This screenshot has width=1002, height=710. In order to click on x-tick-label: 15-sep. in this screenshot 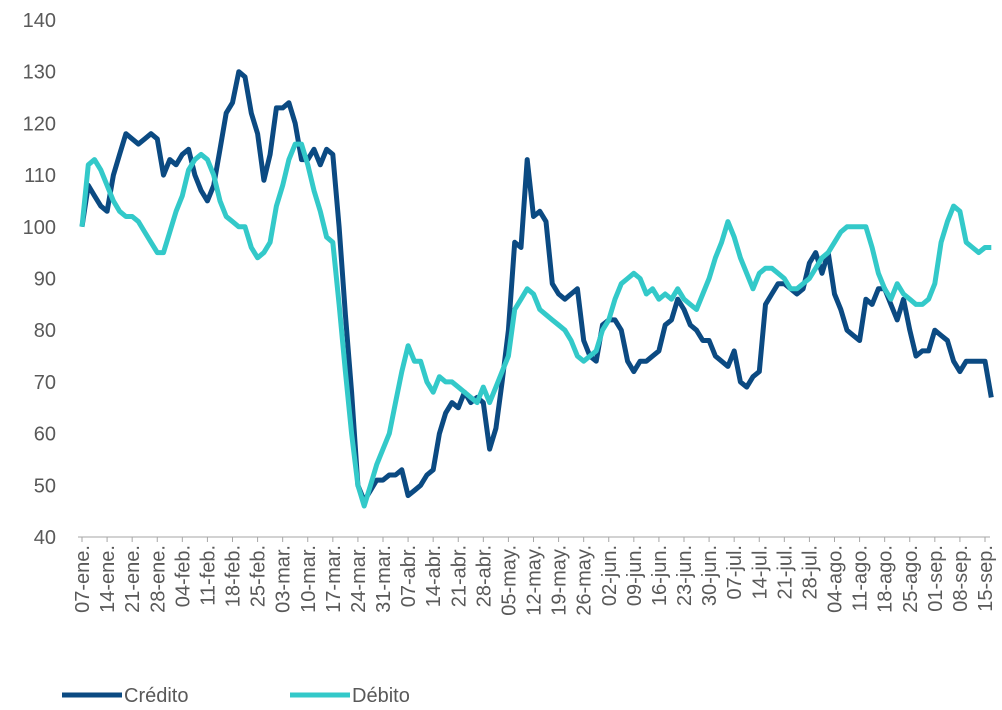, I will do `click(986, 578)`.